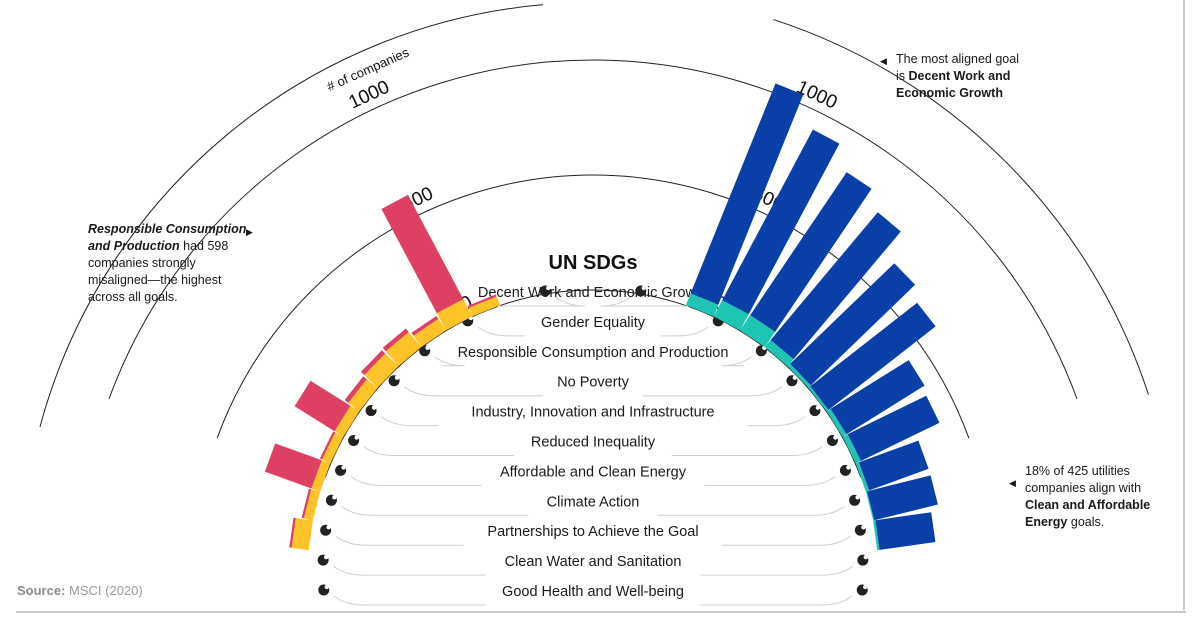 The image size is (1201, 628). What do you see at coordinates (326, 587) in the screenshot?
I see `health-hand-icon-glyph-left` at bounding box center [326, 587].